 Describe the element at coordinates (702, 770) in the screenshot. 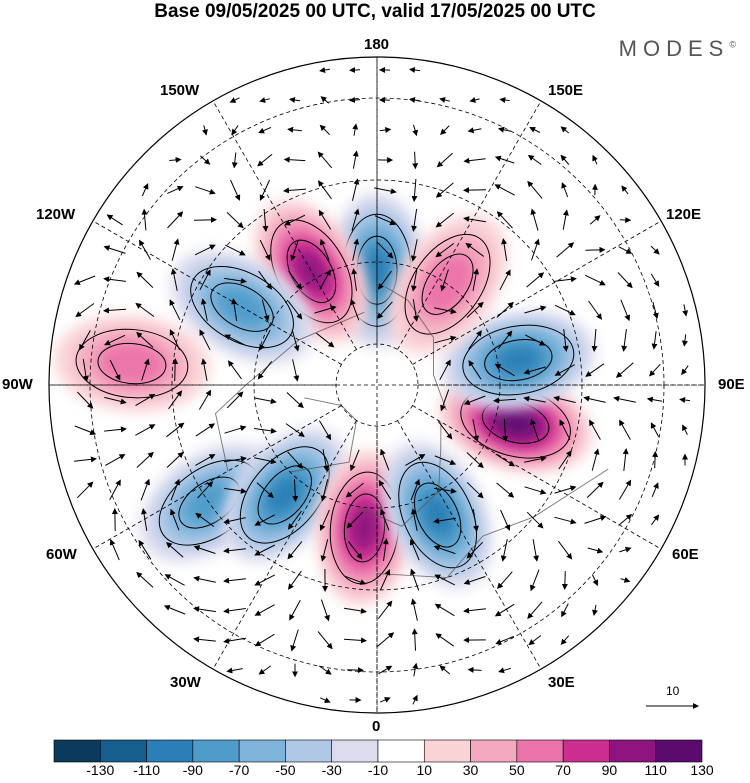

I see `colorbar-tick-label: 130` at that location.